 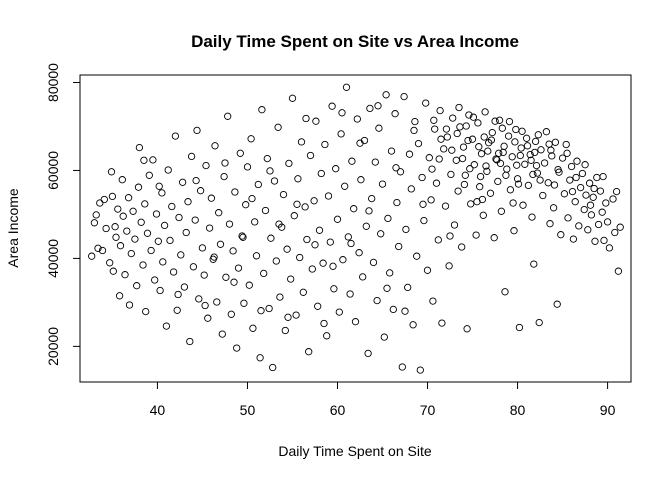 I want to click on y-axis: 20000 40000 60000 80000, so click(x=63, y=214).